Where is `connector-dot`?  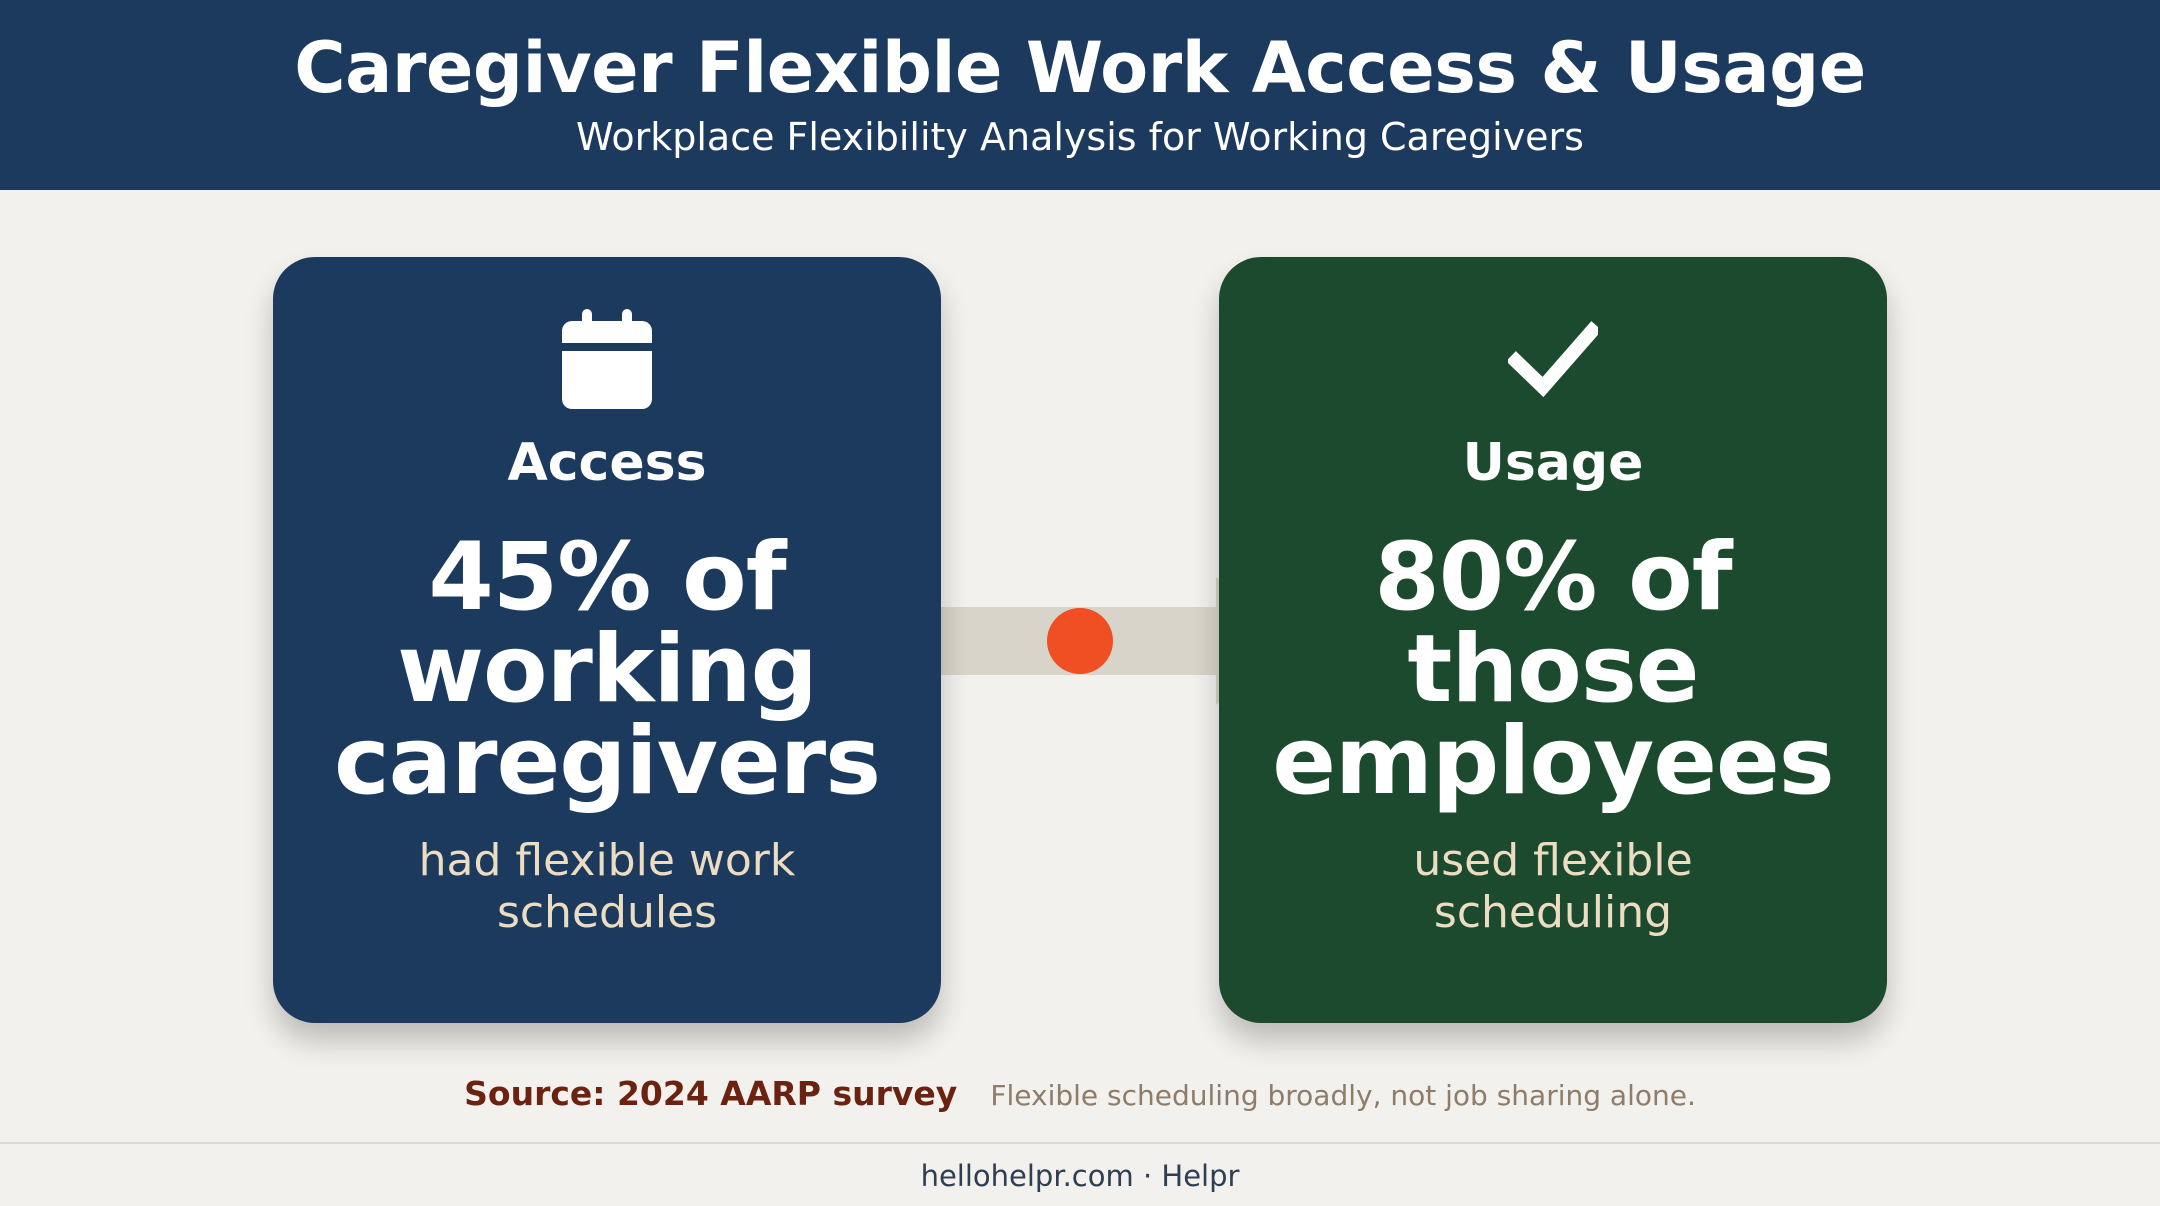
connector-dot is located at coordinates (1080, 641).